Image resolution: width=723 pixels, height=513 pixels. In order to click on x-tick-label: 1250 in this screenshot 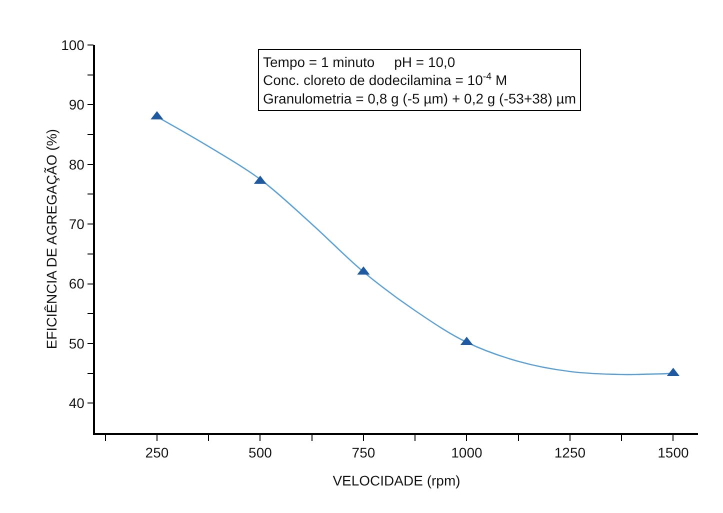, I will do `click(570, 452)`.